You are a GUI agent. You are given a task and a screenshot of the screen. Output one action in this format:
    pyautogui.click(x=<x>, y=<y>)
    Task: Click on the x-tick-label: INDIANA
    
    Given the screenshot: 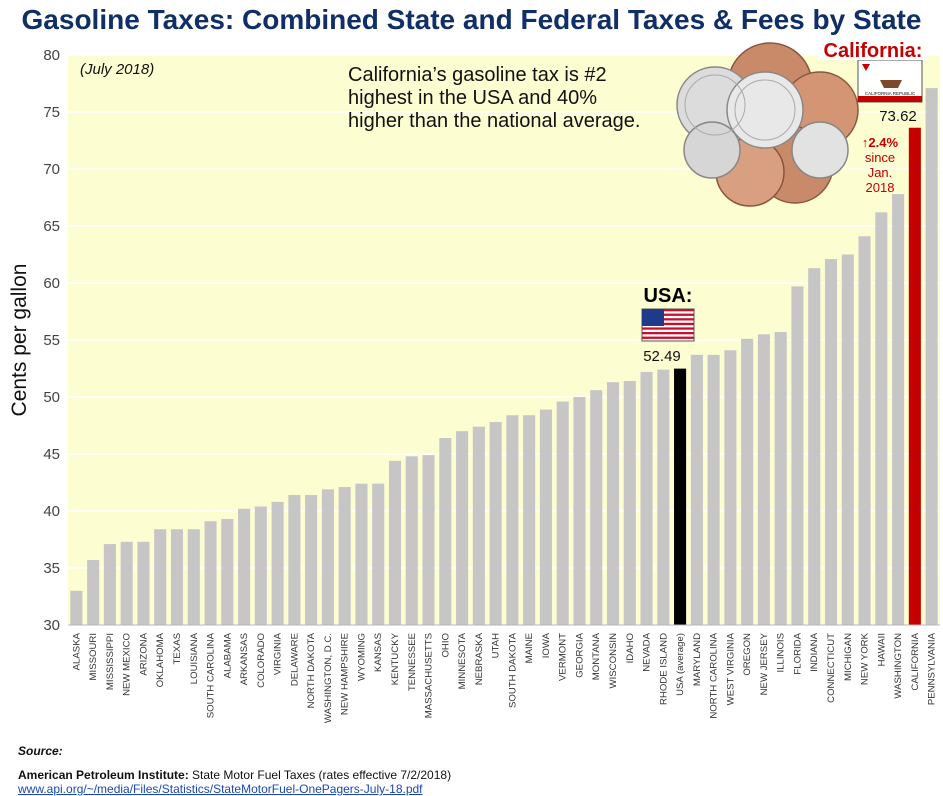 What is the action you would take?
    pyautogui.click(x=814, y=652)
    